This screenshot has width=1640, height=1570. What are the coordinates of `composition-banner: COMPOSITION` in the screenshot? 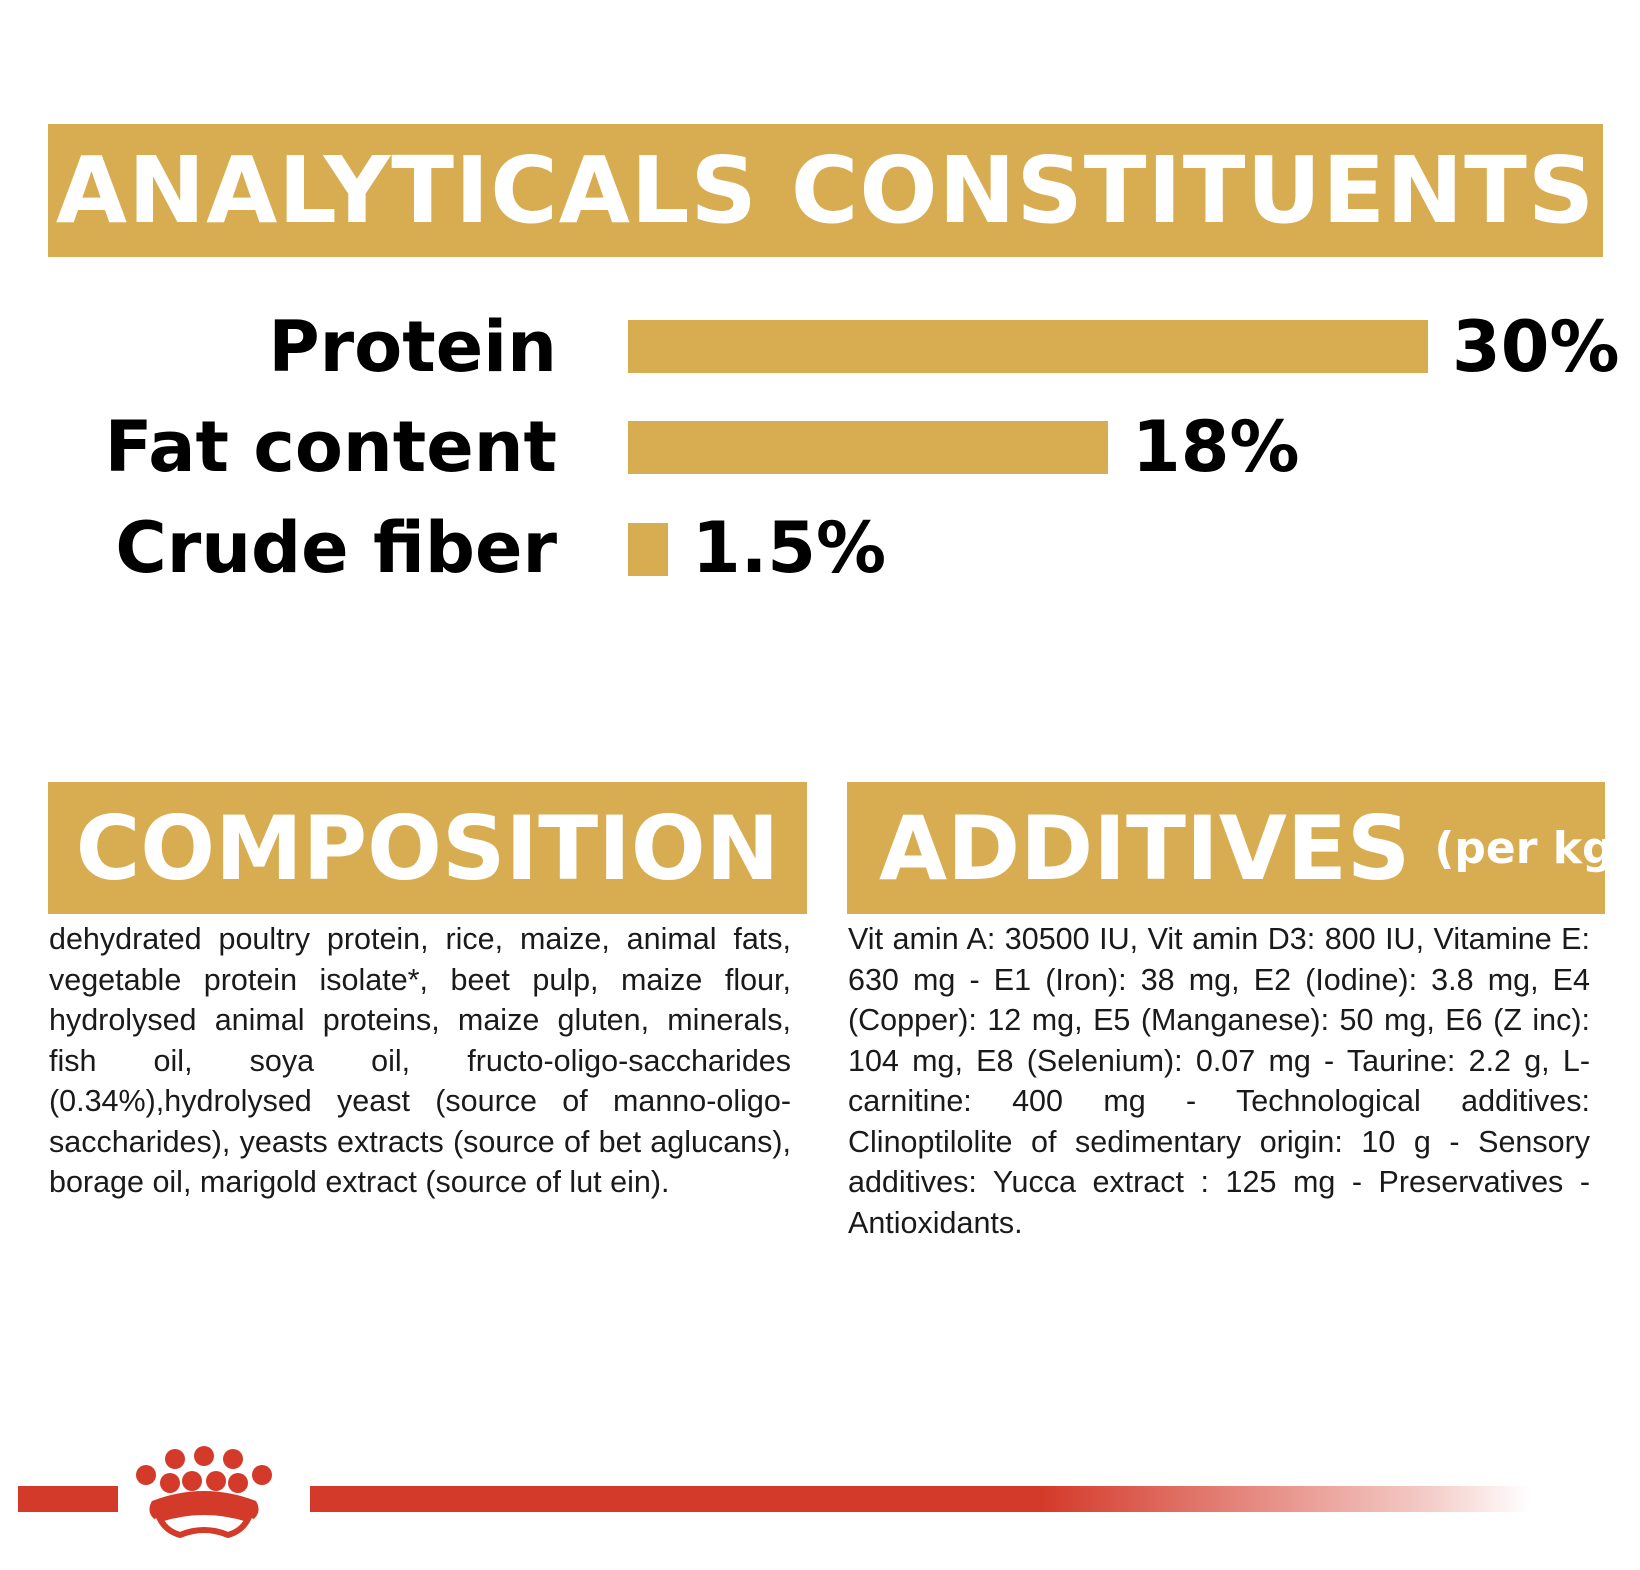 It's located at (427, 848).